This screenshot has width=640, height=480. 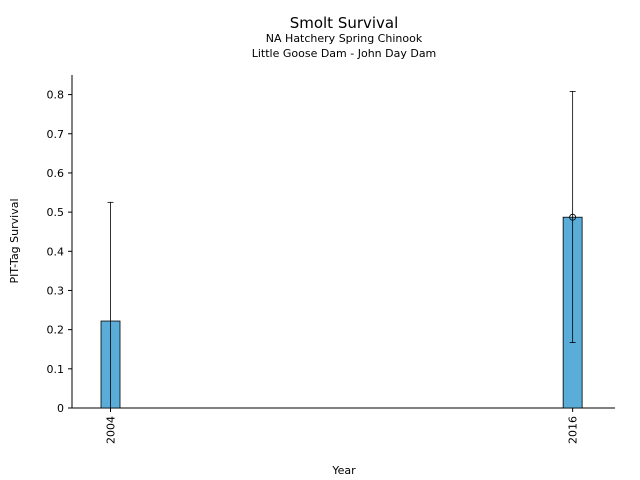 What do you see at coordinates (344, 23) in the screenshot?
I see `chart-title: Smolt Survival` at bounding box center [344, 23].